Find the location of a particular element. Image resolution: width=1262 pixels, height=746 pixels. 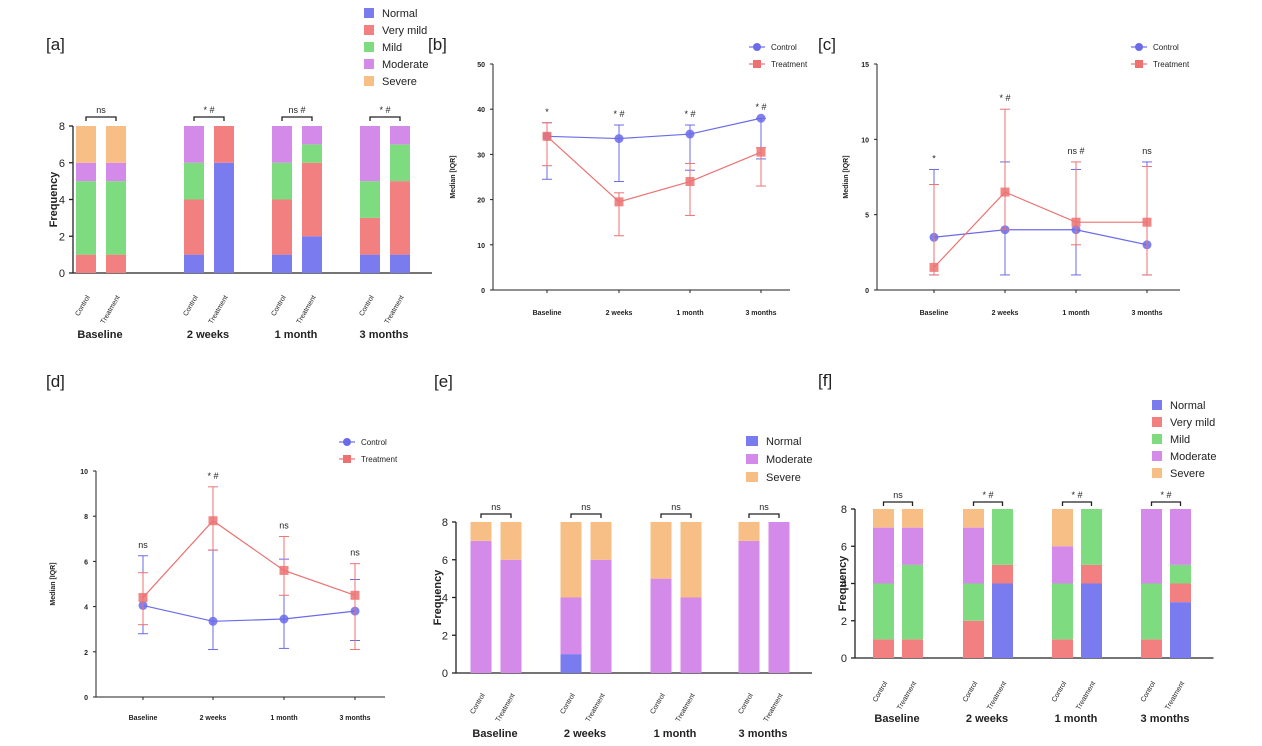

x-group-label: 3 months is located at coordinates (1165, 719).